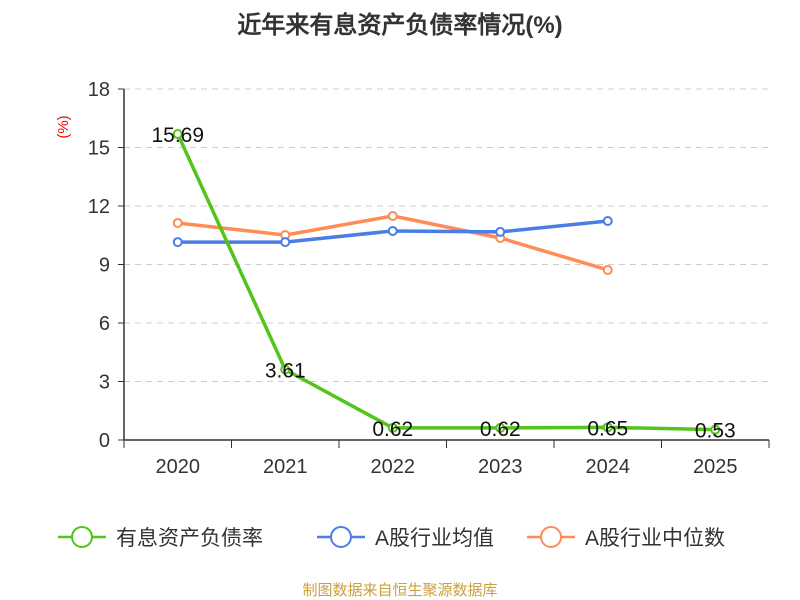  I want to click on y-tick-label: 0, so click(104, 441).